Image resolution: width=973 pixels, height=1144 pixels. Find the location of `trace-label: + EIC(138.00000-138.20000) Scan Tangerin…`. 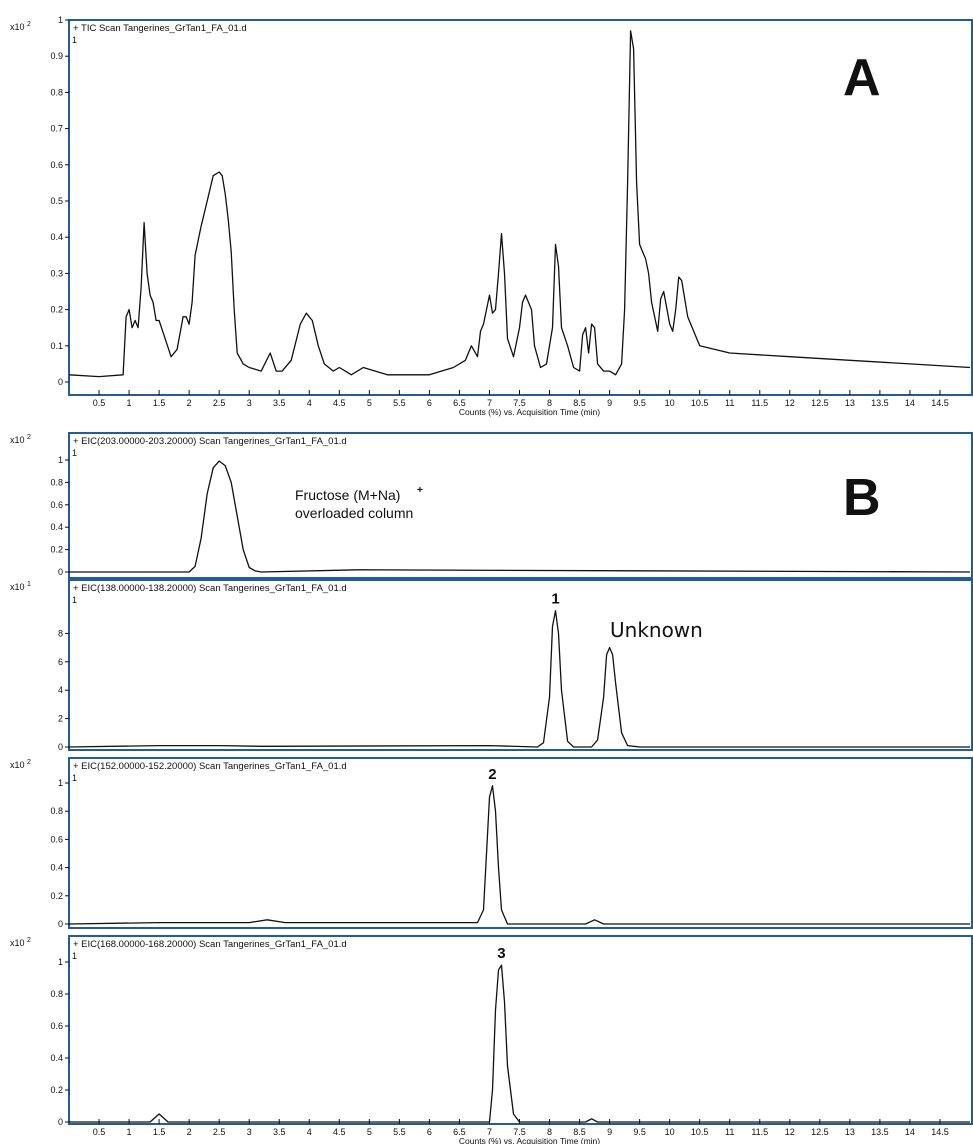

trace-label: + EIC(138.00000-138.20000) Scan Tangerin… is located at coordinates (210, 588).